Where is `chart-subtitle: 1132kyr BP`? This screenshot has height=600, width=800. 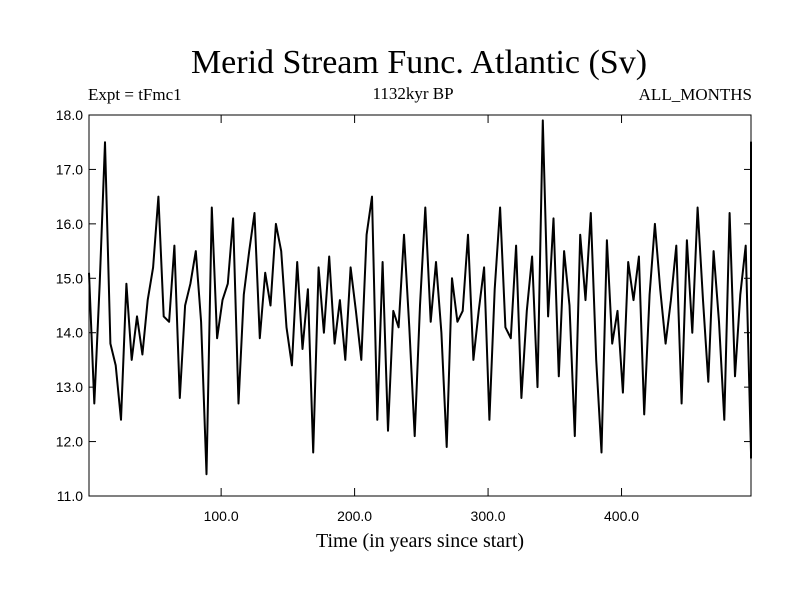 chart-subtitle: 1132kyr BP is located at coordinates (412, 93).